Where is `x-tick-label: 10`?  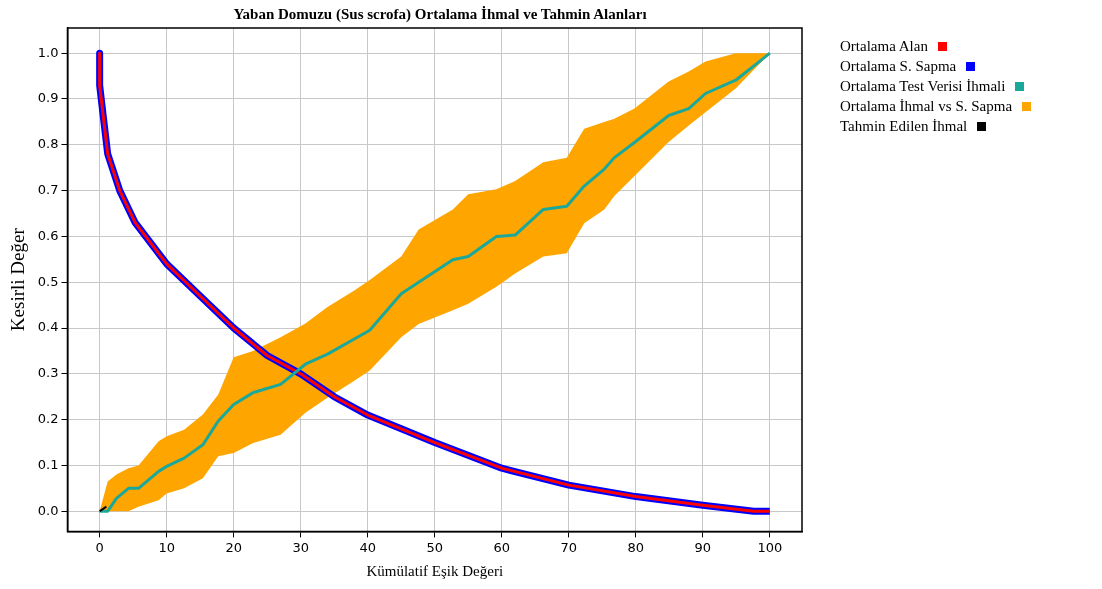
x-tick-label: 10 is located at coordinates (166, 547).